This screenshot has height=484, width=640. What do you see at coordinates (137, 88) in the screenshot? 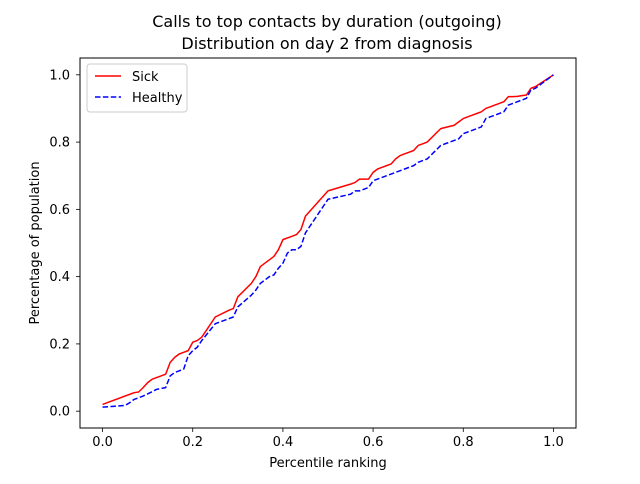
I see `legend: Sick Healthy` at bounding box center [137, 88].